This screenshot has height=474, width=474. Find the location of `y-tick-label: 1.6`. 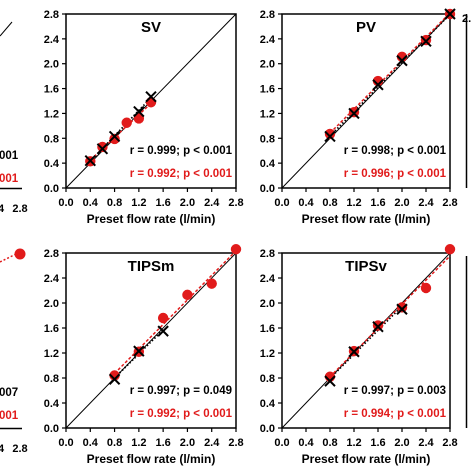

y-tick-label: 1.6 is located at coordinates (267, 90).